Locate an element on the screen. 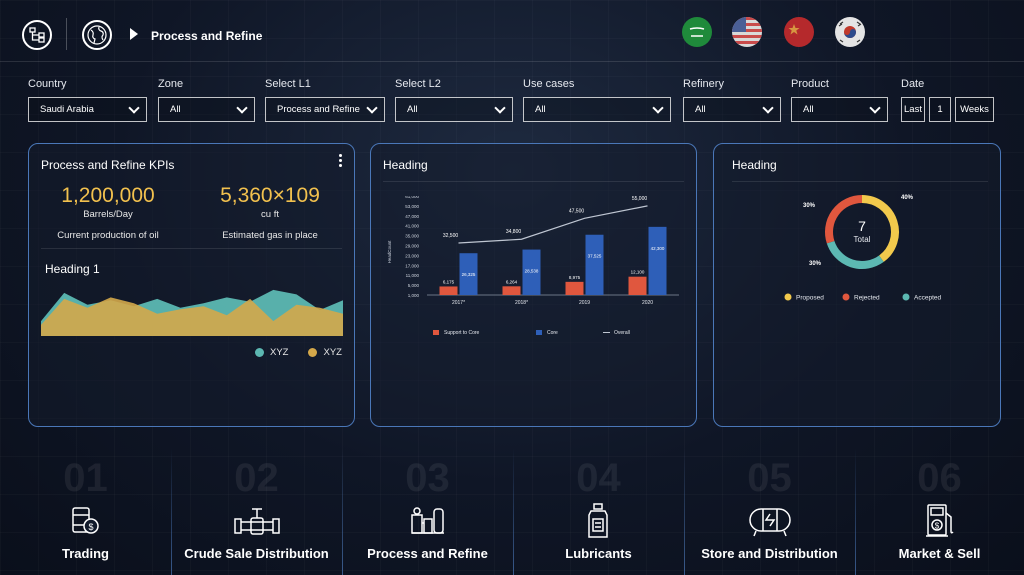  top-bar: Process and Refine is located at coordinates (512, 31).